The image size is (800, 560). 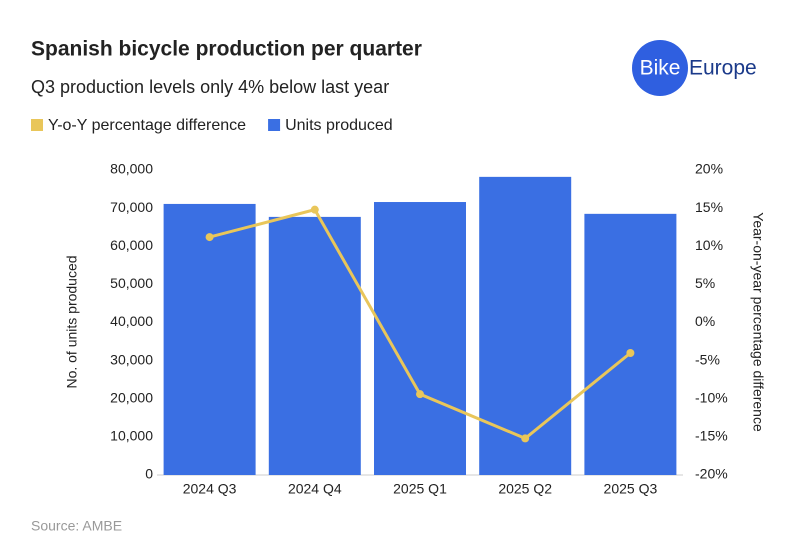 What do you see at coordinates (711, 397) in the screenshot?
I see `y2-tick-label: -10%` at bounding box center [711, 397].